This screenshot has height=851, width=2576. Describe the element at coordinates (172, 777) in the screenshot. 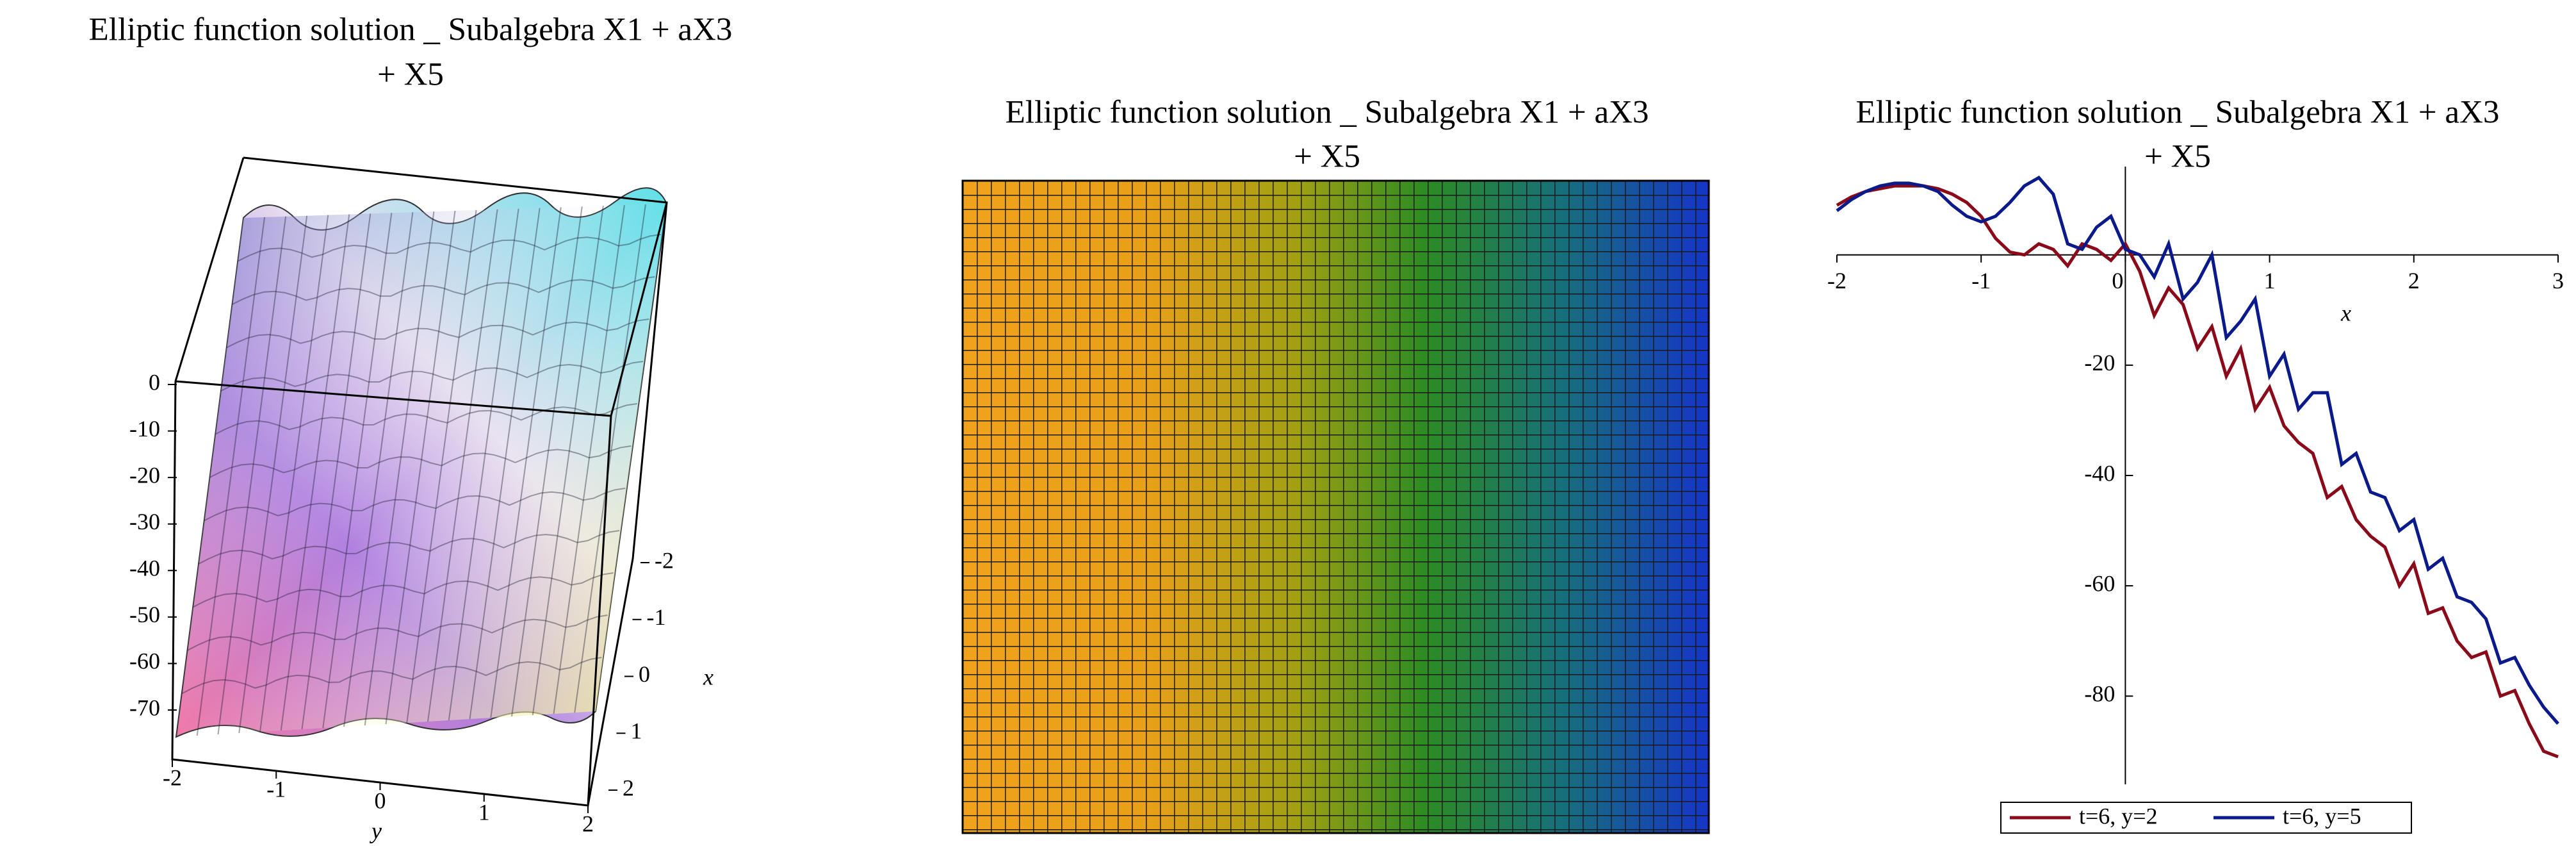

I see `y-tick-label: -2` at that location.